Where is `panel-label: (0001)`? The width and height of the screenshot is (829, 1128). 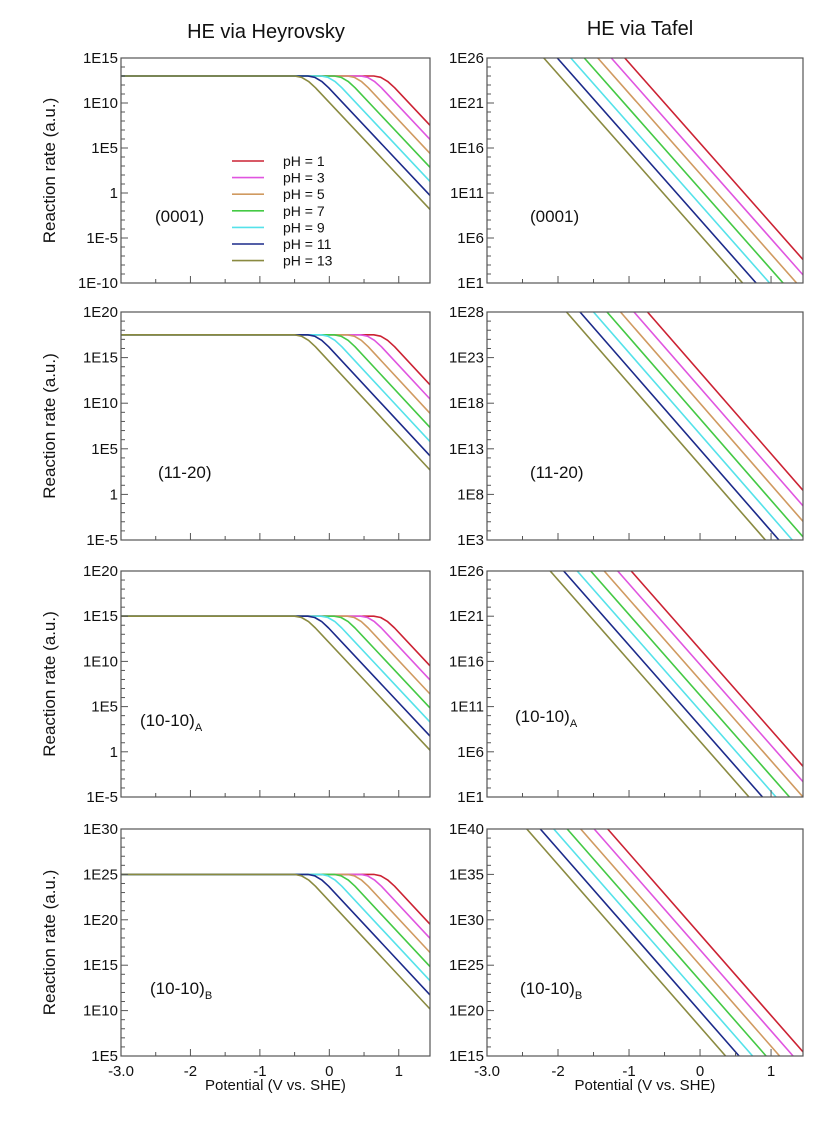
panel-label: (0001) is located at coordinates (554, 216).